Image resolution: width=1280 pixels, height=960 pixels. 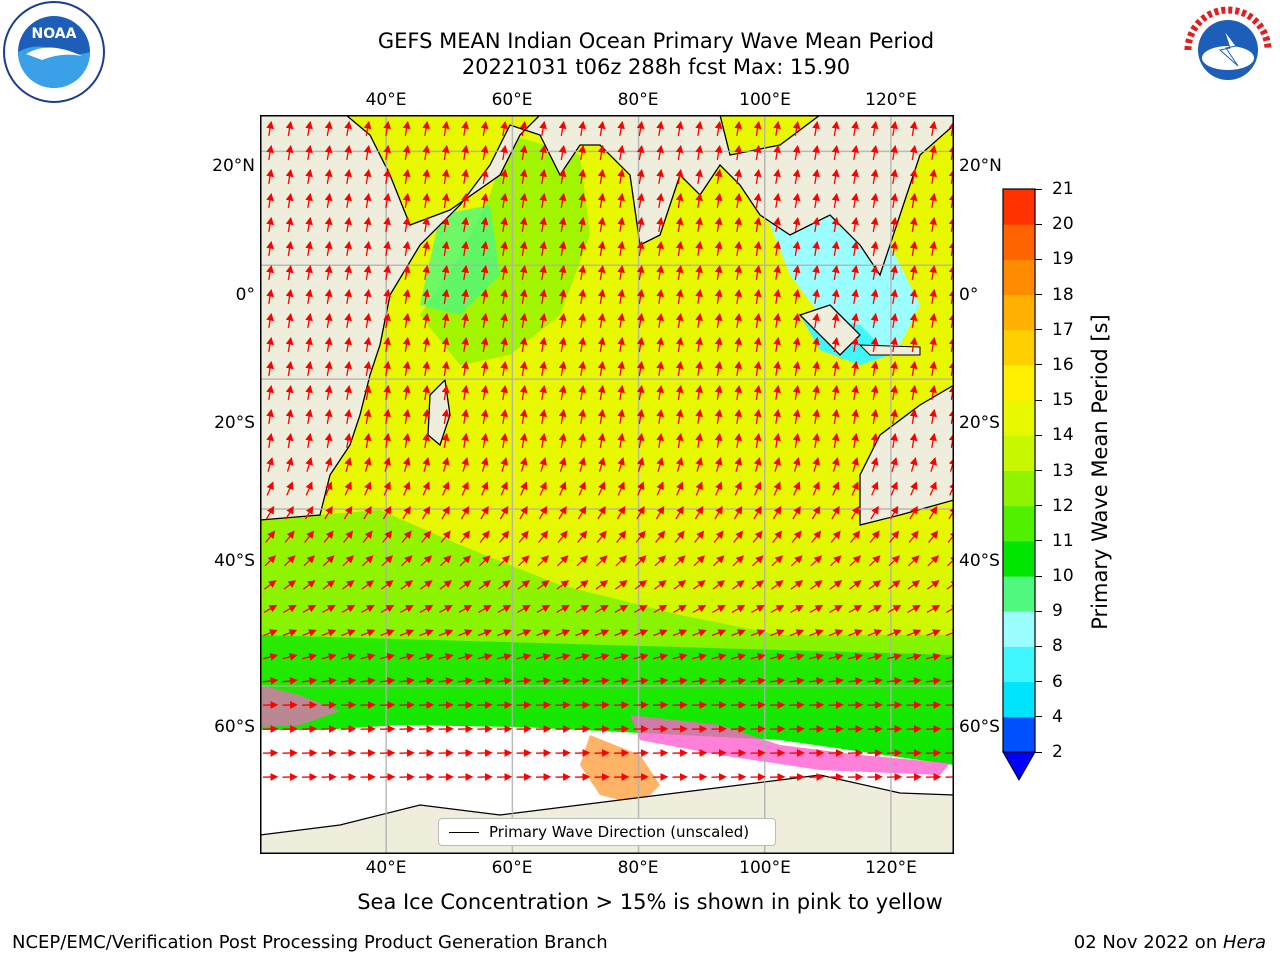 What do you see at coordinates (1019, 766) in the screenshot?
I see `colorbar-extend-triangle` at bounding box center [1019, 766].